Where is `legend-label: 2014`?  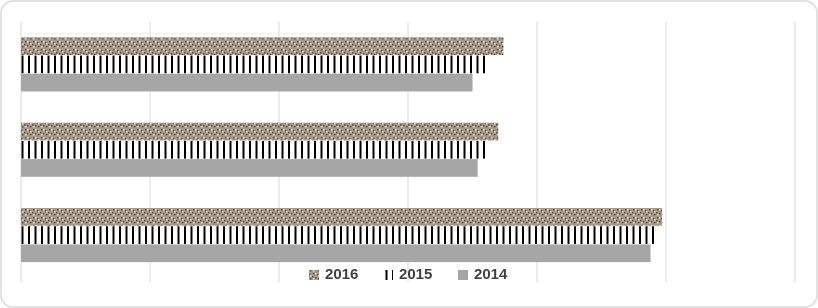 legend-label: 2014 is located at coordinates (491, 274).